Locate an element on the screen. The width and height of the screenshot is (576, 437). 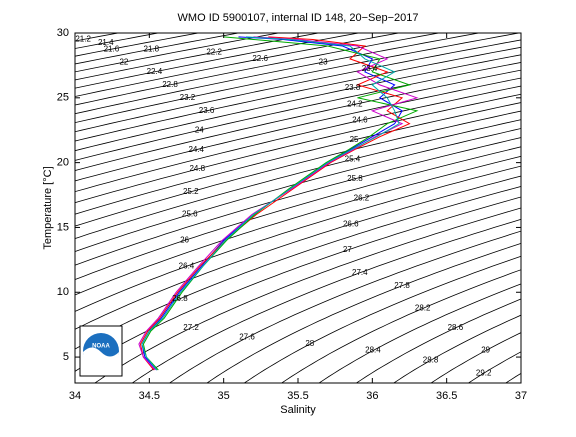
contour-label: 26.8 is located at coordinates (180, 298).